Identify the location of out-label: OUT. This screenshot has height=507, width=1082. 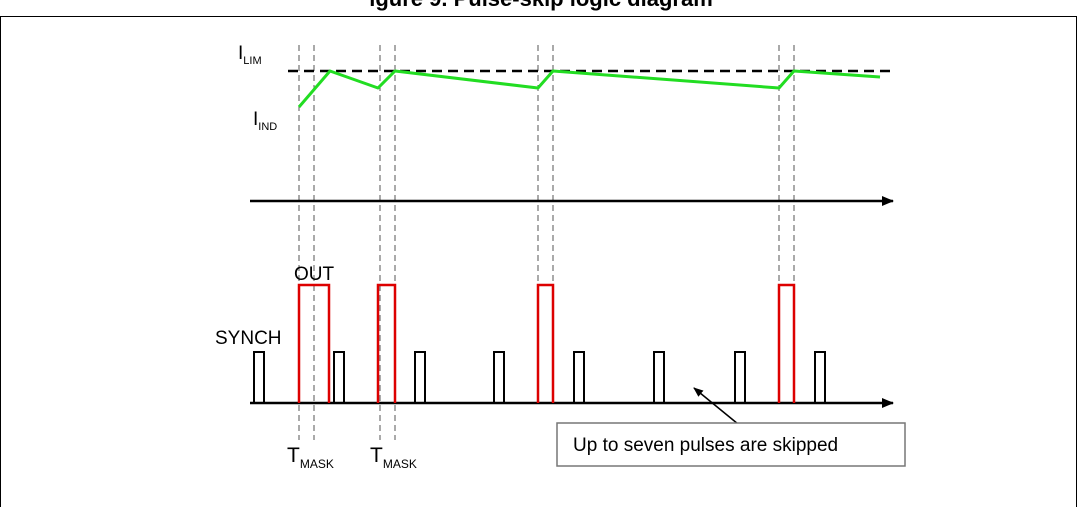
(314, 274).